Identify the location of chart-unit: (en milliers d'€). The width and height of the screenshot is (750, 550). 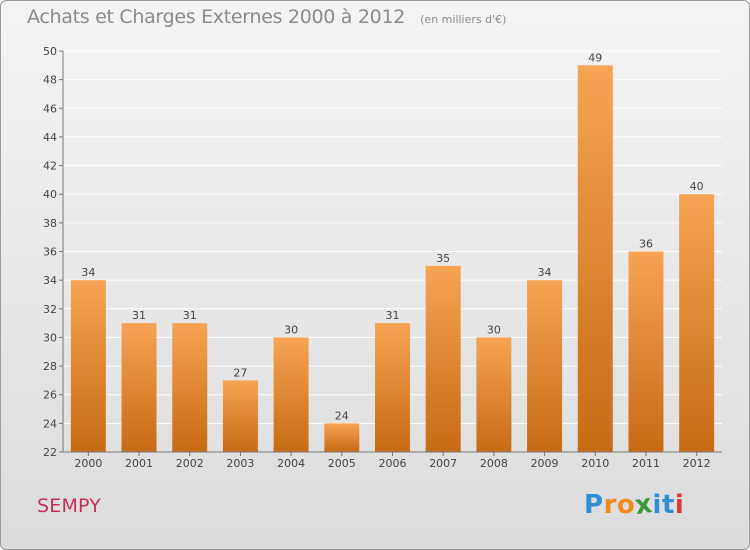
(463, 19).